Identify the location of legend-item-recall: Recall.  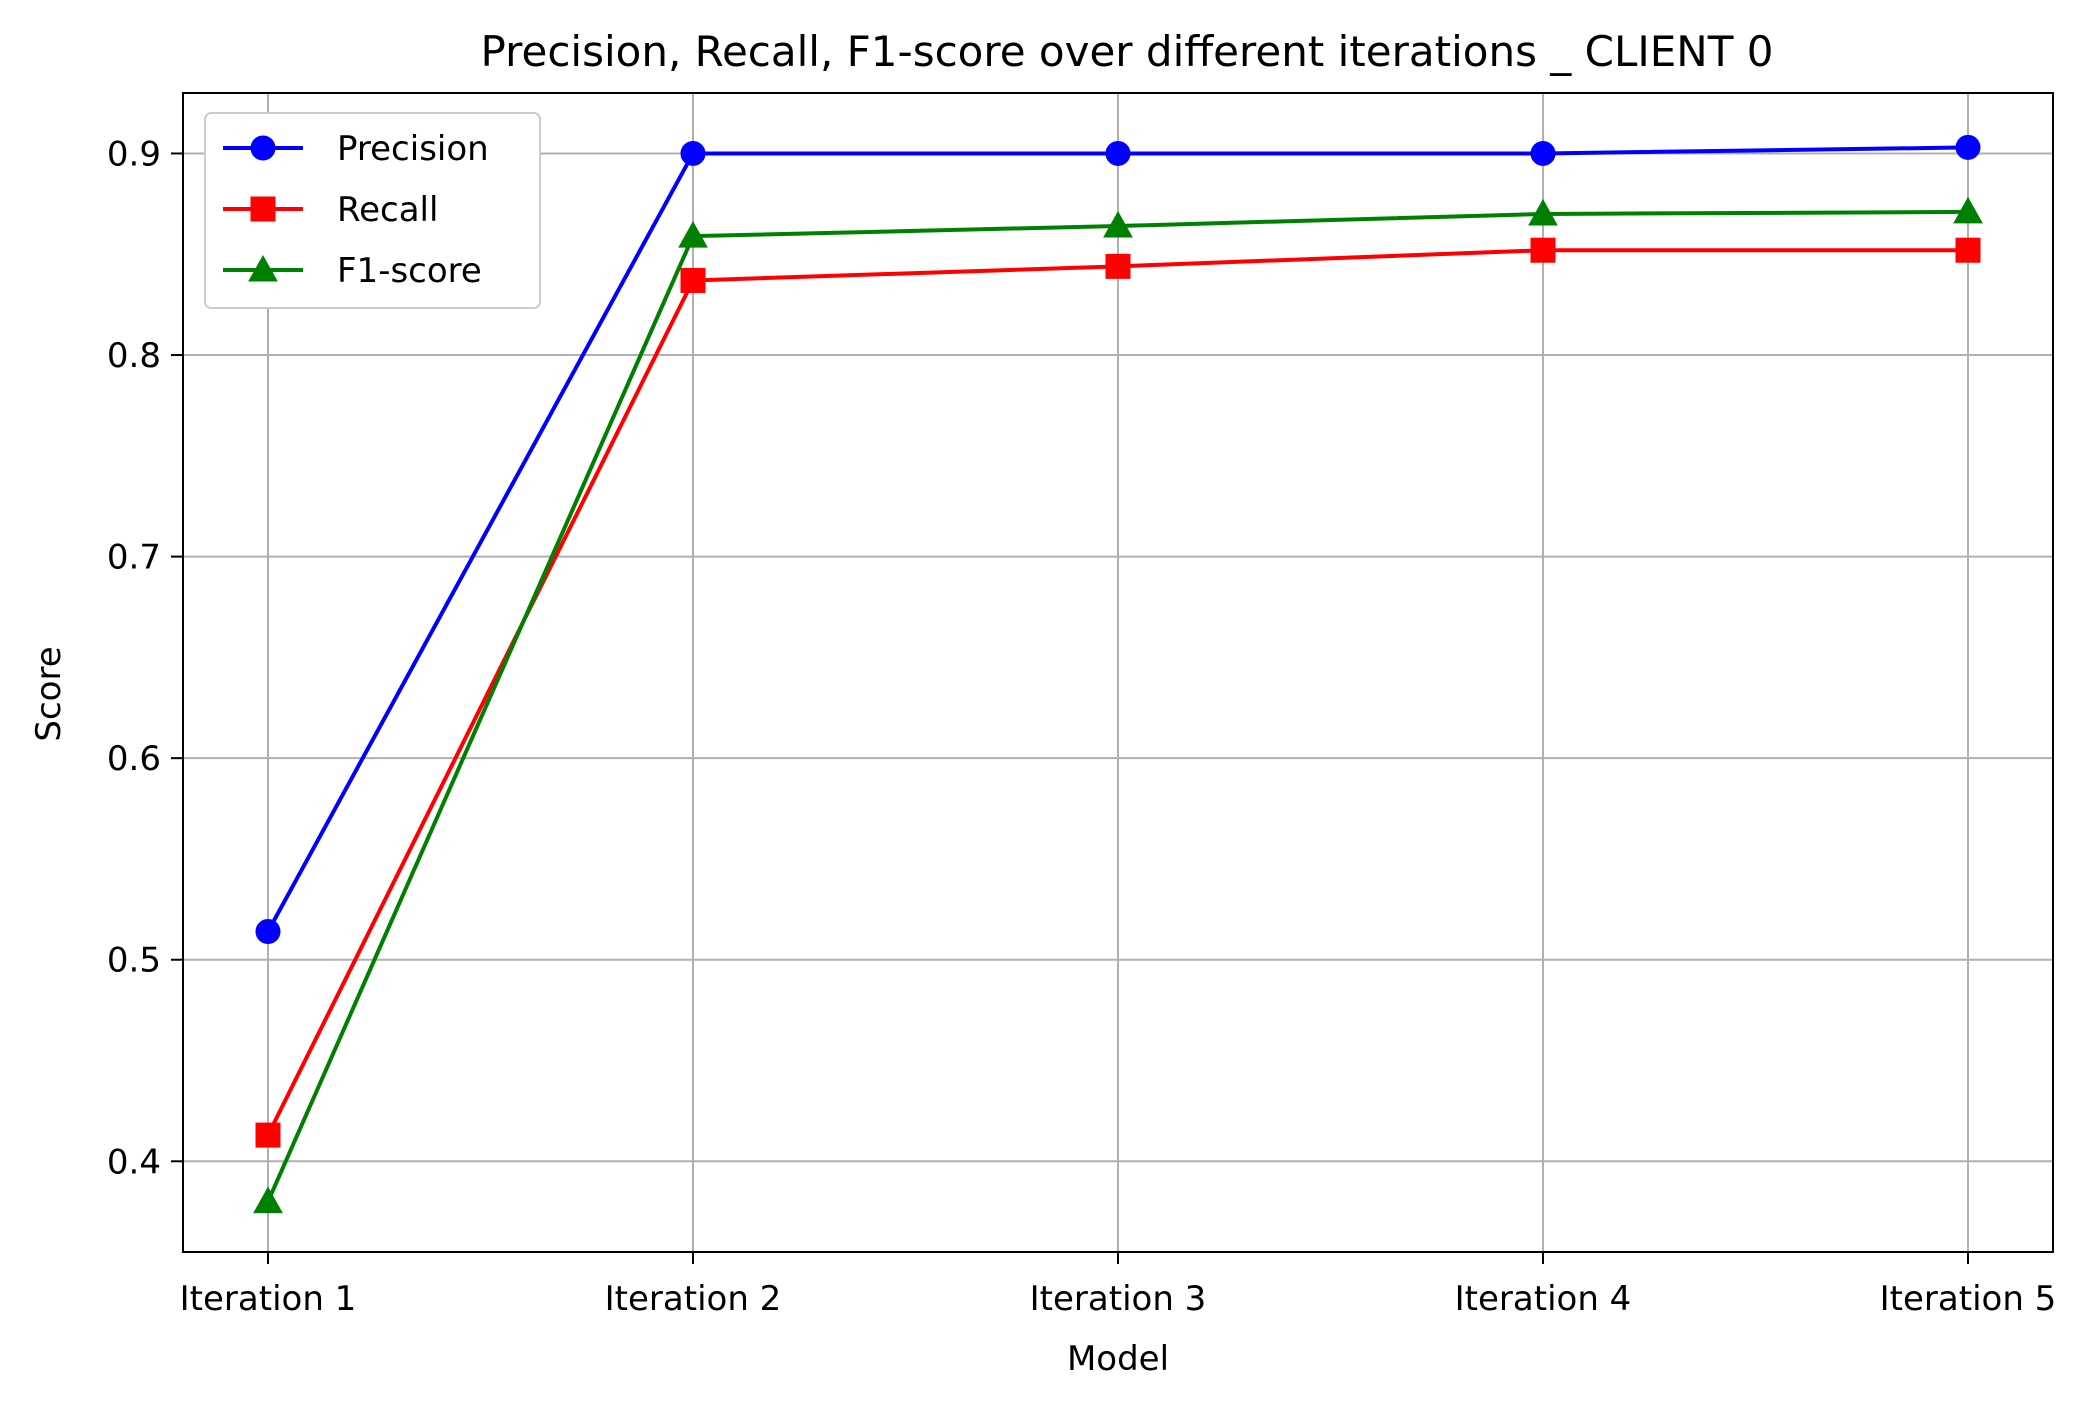
(330, 210).